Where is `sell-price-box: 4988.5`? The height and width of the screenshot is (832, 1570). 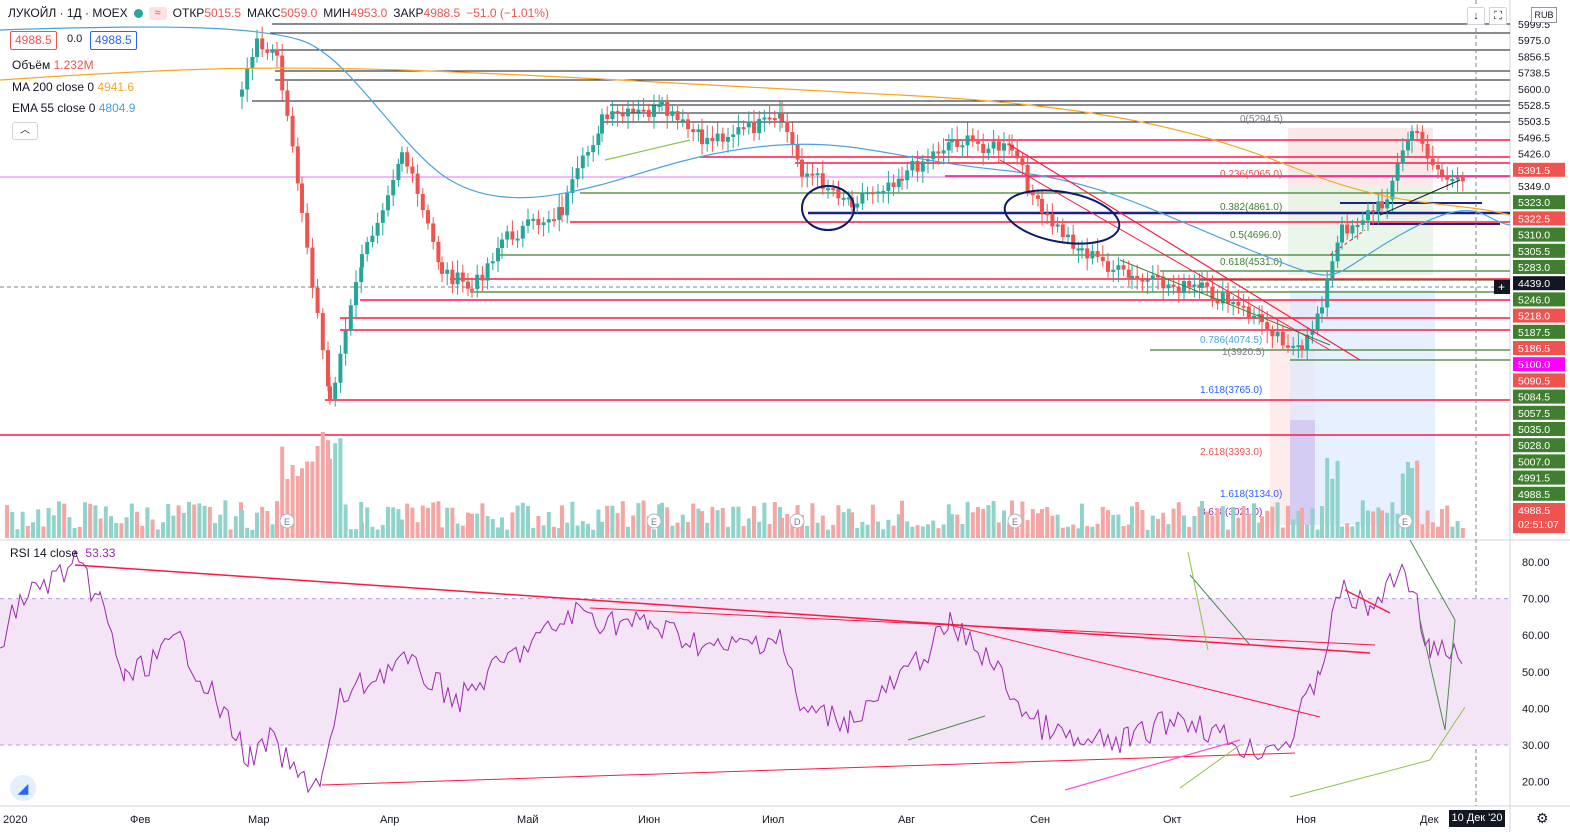
sell-price-box: 4988.5 is located at coordinates (33, 40).